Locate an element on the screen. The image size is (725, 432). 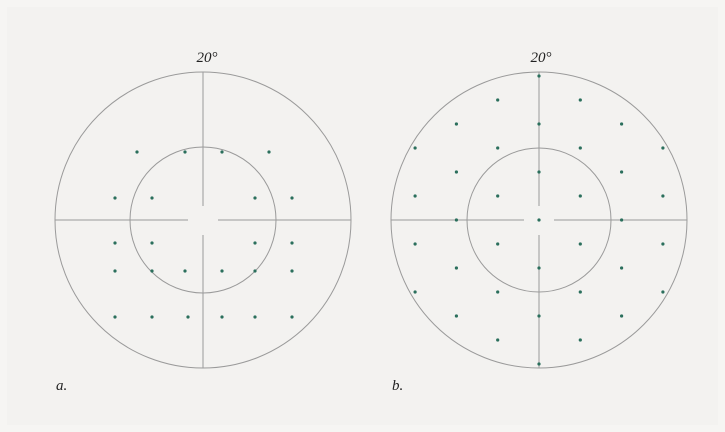
caption: a. is located at coordinates (61, 386).